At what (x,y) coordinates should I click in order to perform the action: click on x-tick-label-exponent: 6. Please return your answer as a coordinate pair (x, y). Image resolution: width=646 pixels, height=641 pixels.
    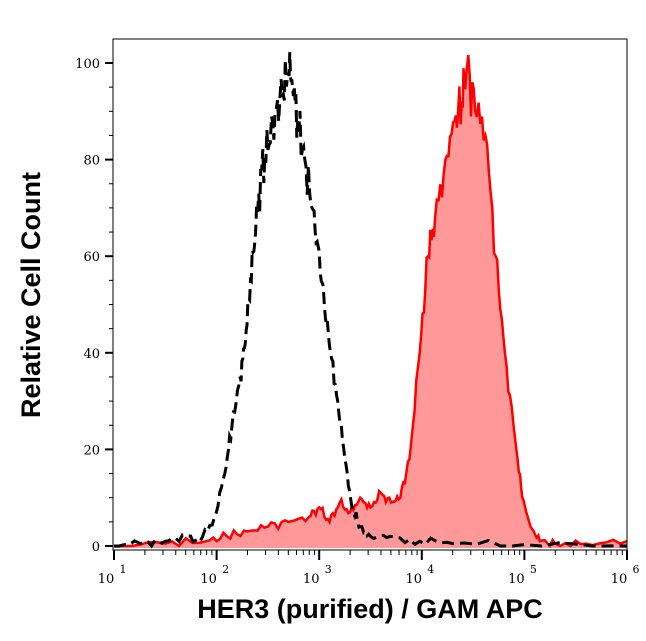
    Looking at the image, I should click on (636, 569).